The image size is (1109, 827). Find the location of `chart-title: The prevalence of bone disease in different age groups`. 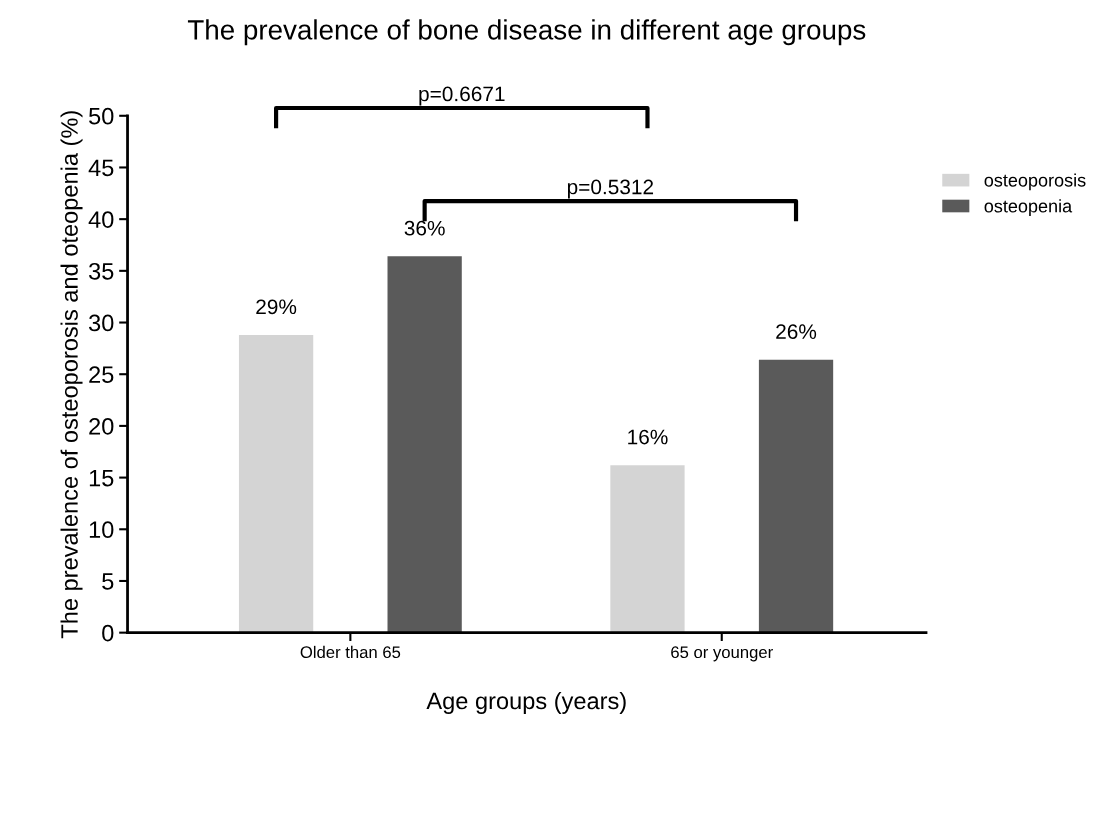

chart-title: The prevalence of bone disease in different age groups is located at coordinates (526, 32).